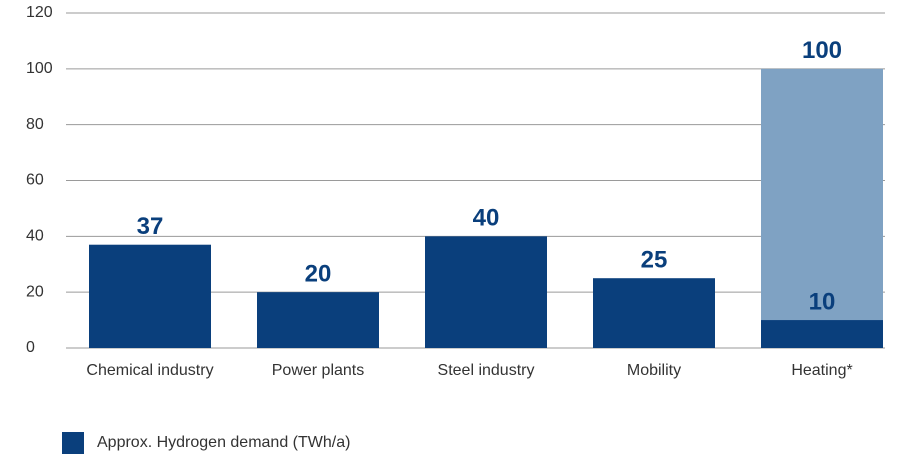 This screenshot has height=458, width=903. What do you see at coordinates (30, 347) in the screenshot?
I see `y-tick-label: 0` at bounding box center [30, 347].